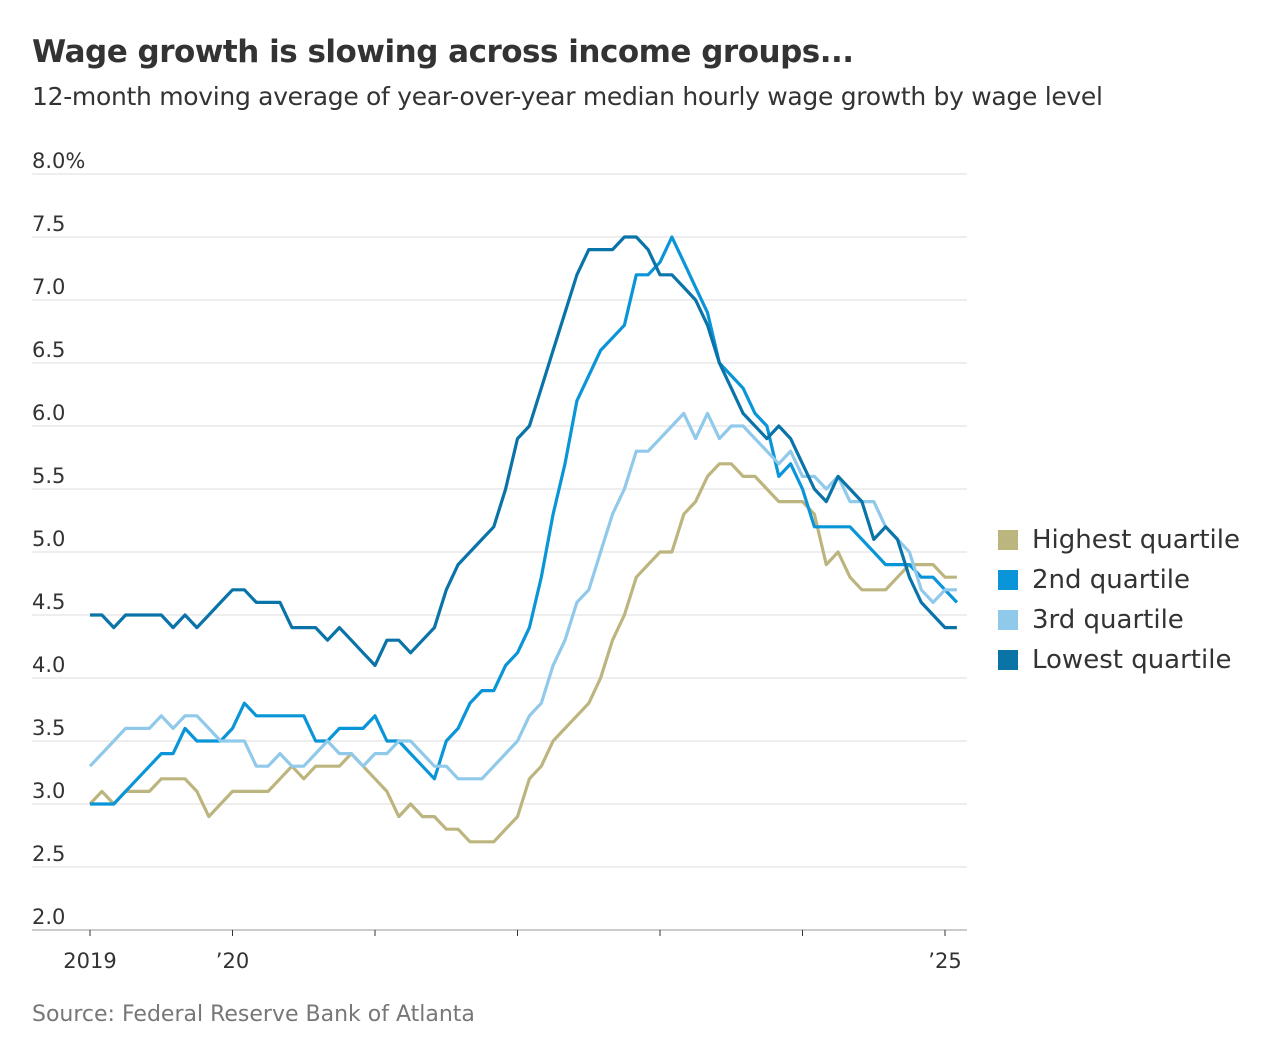  I want to click on legend-label: Lowest quartile, so click(1132, 660).